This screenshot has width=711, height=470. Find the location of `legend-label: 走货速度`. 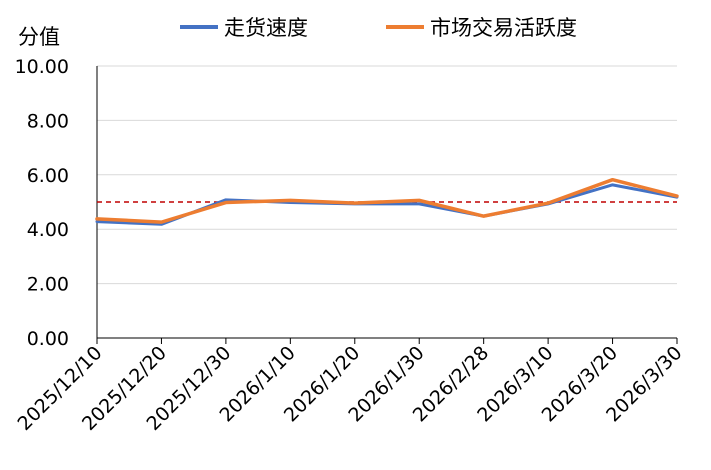

legend-label: 走货速度 is located at coordinates (266, 28).